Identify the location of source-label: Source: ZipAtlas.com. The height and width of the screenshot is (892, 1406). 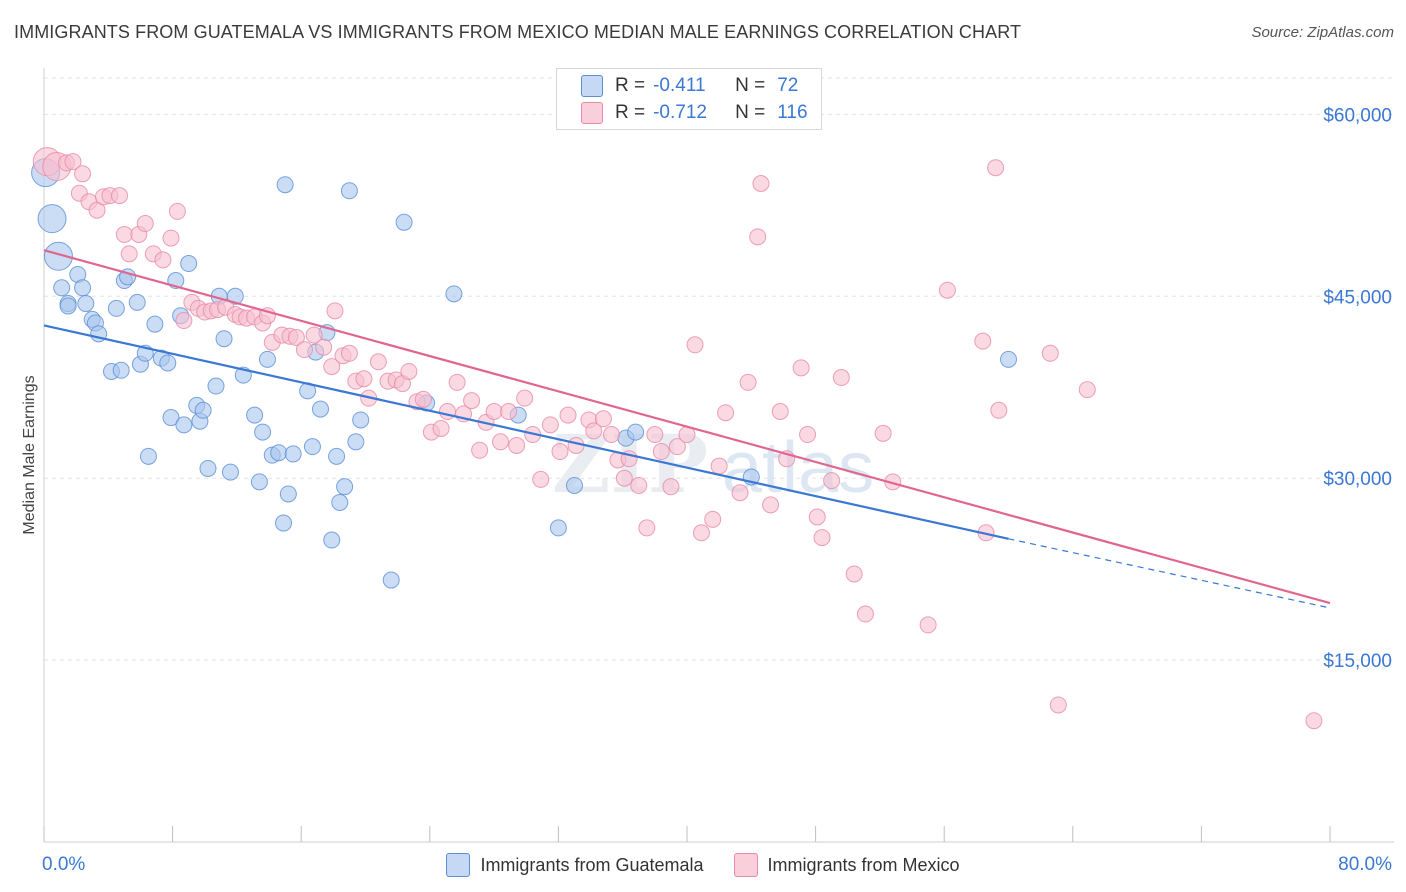
(1322, 32).